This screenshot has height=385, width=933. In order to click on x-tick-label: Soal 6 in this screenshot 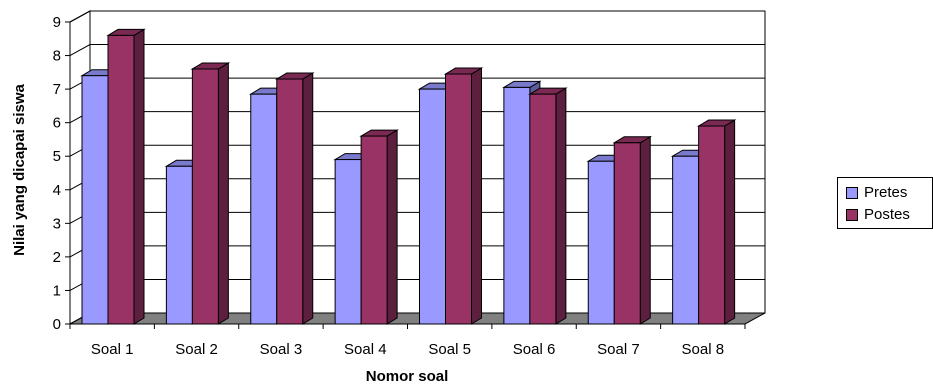, I will do `click(534, 349)`.